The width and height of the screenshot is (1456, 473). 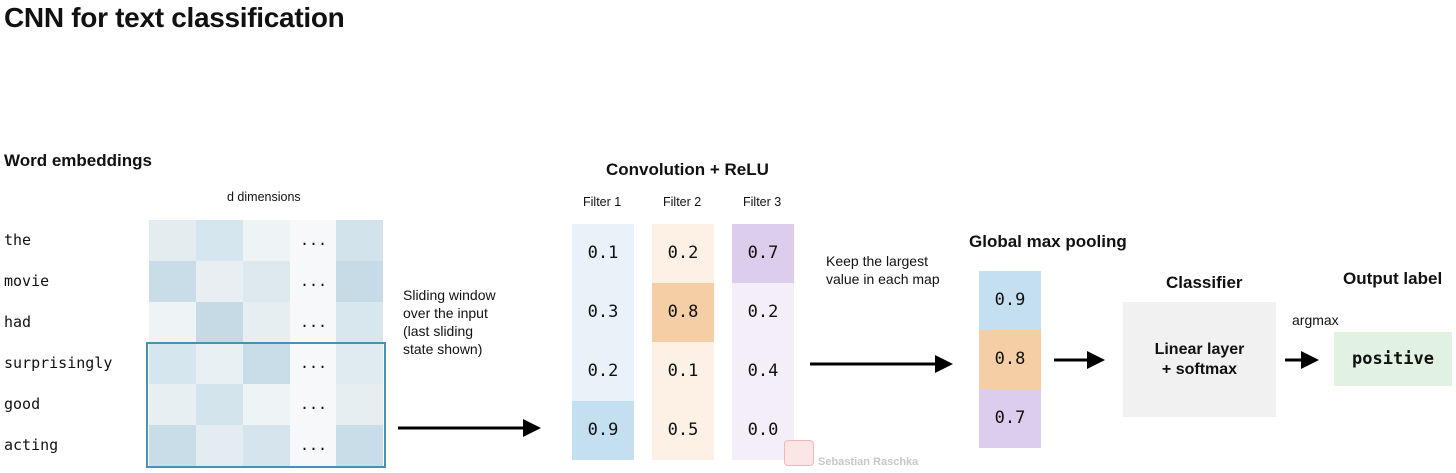 What do you see at coordinates (1048, 241) in the screenshot?
I see `pooling-heading: Global max pooling` at bounding box center [1048, 241].